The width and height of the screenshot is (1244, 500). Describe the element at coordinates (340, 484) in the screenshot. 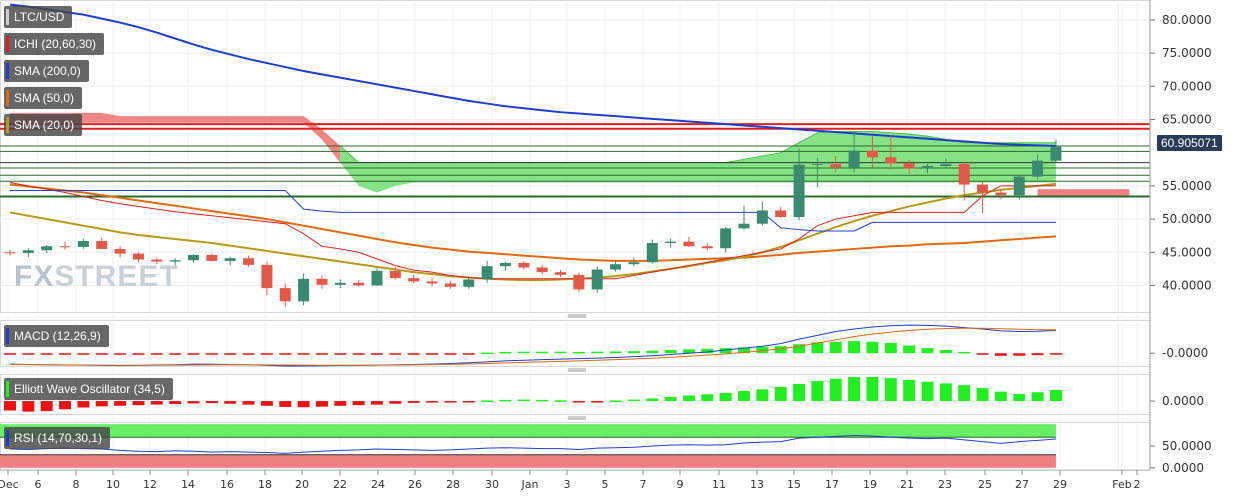

I see `x-tick-label: 22` at that location.